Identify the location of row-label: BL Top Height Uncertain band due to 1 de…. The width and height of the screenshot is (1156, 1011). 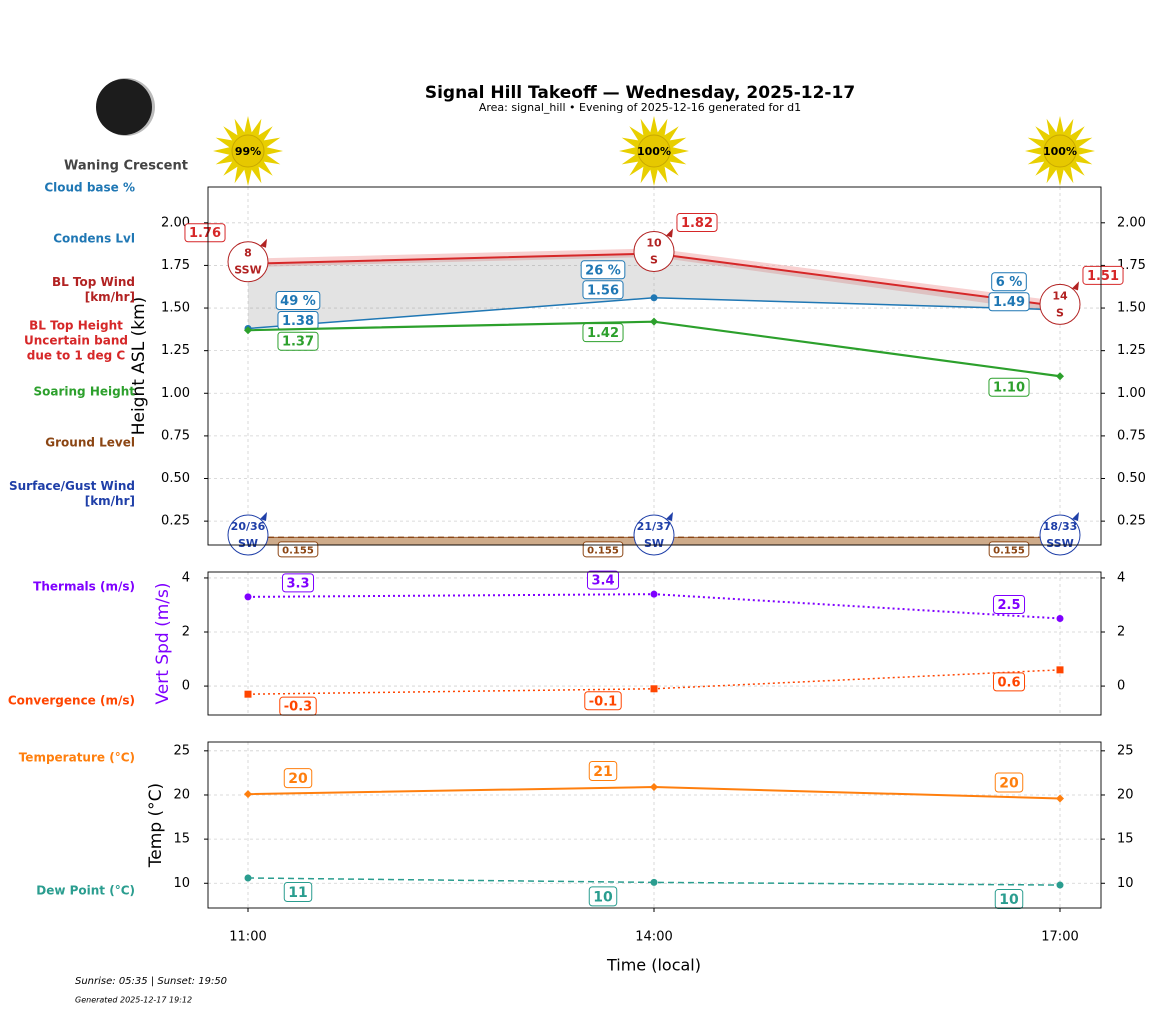
(76, 340).